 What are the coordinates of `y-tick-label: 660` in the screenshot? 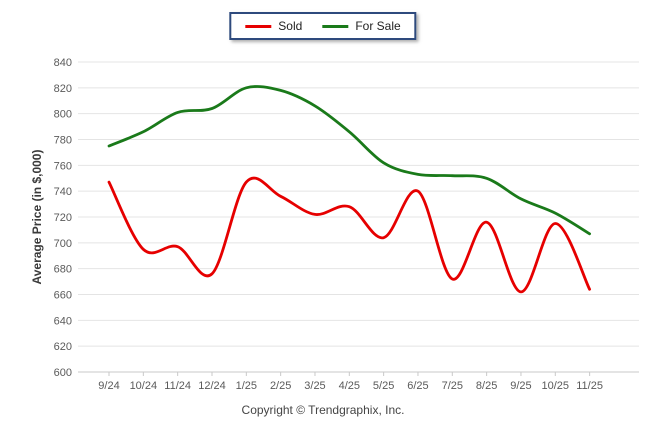 It's located at (63, 296).